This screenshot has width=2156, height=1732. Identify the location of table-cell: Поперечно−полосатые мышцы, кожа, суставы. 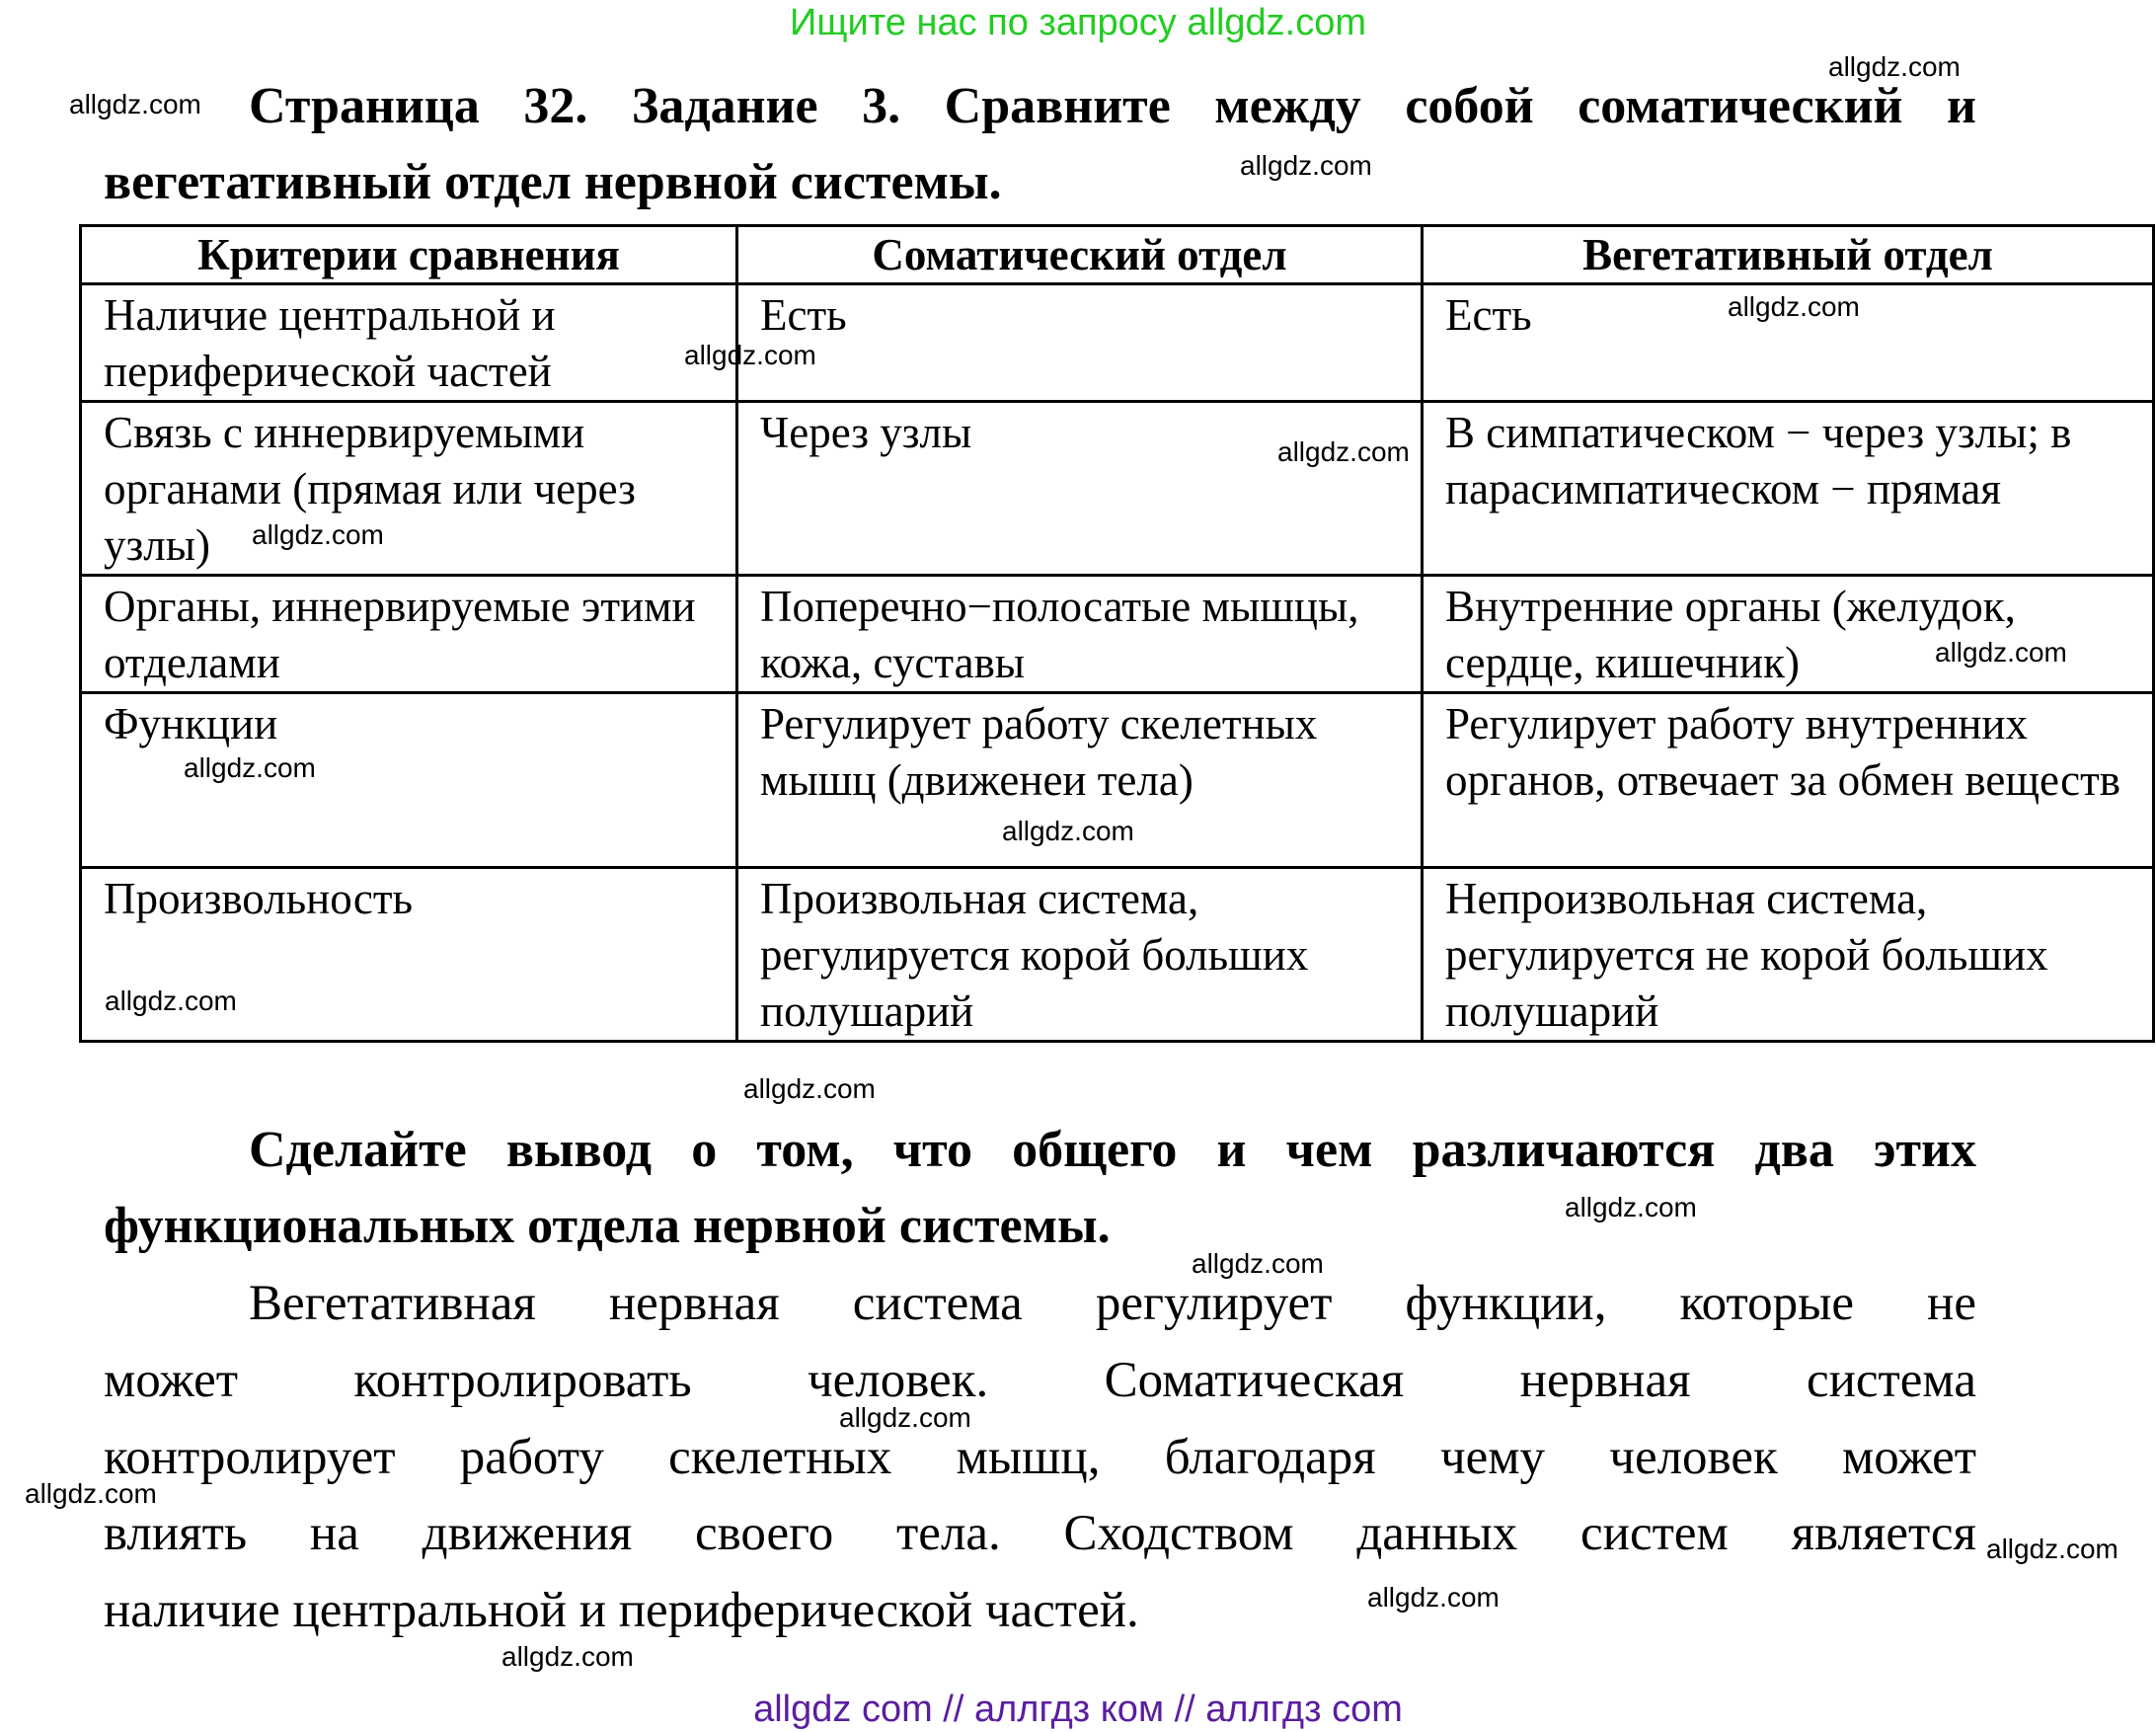
(1079, 634).